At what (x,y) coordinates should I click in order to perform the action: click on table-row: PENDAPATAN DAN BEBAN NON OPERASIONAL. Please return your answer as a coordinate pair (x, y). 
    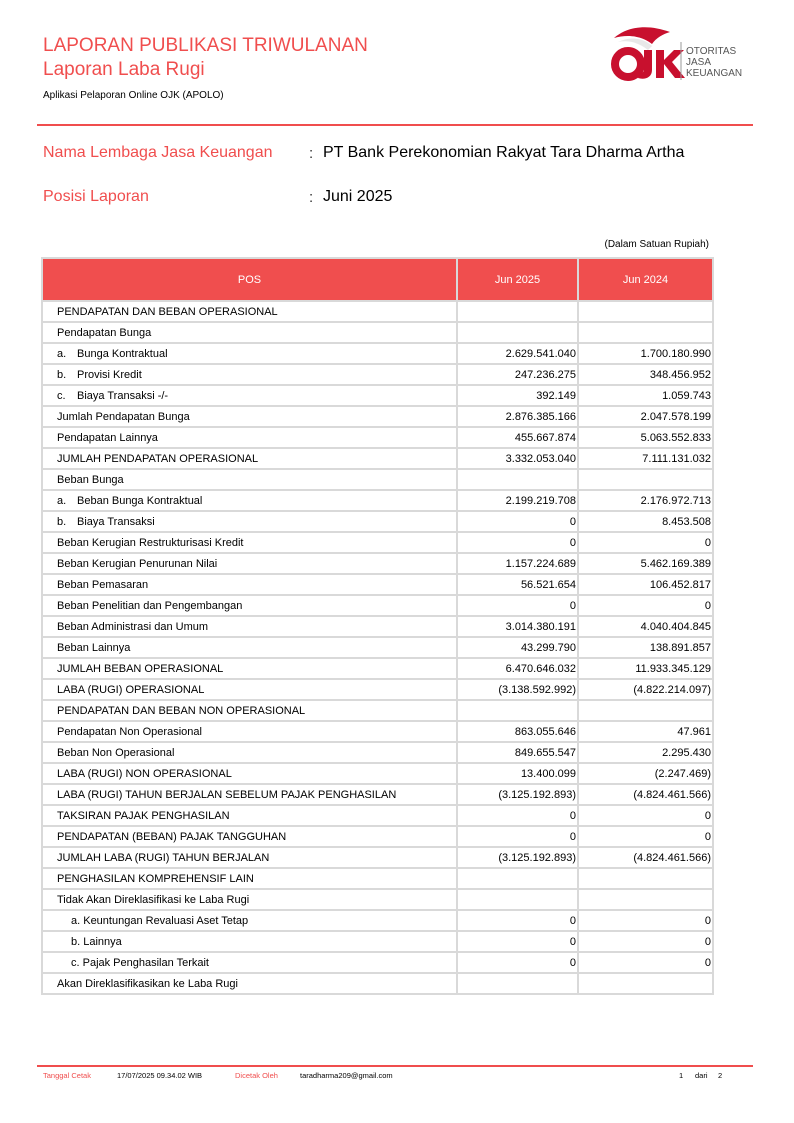
    Looking at the image, I should click on (377, 710).